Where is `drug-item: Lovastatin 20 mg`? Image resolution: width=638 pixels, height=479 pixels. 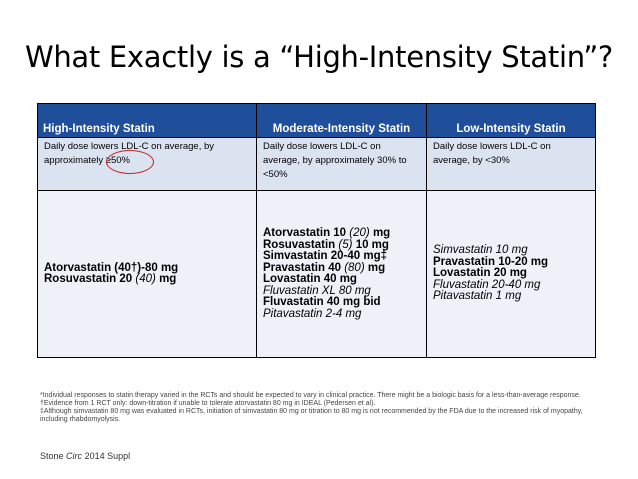
drug-item: Lovastatin 20 mg is located at coordinates (511, 274).